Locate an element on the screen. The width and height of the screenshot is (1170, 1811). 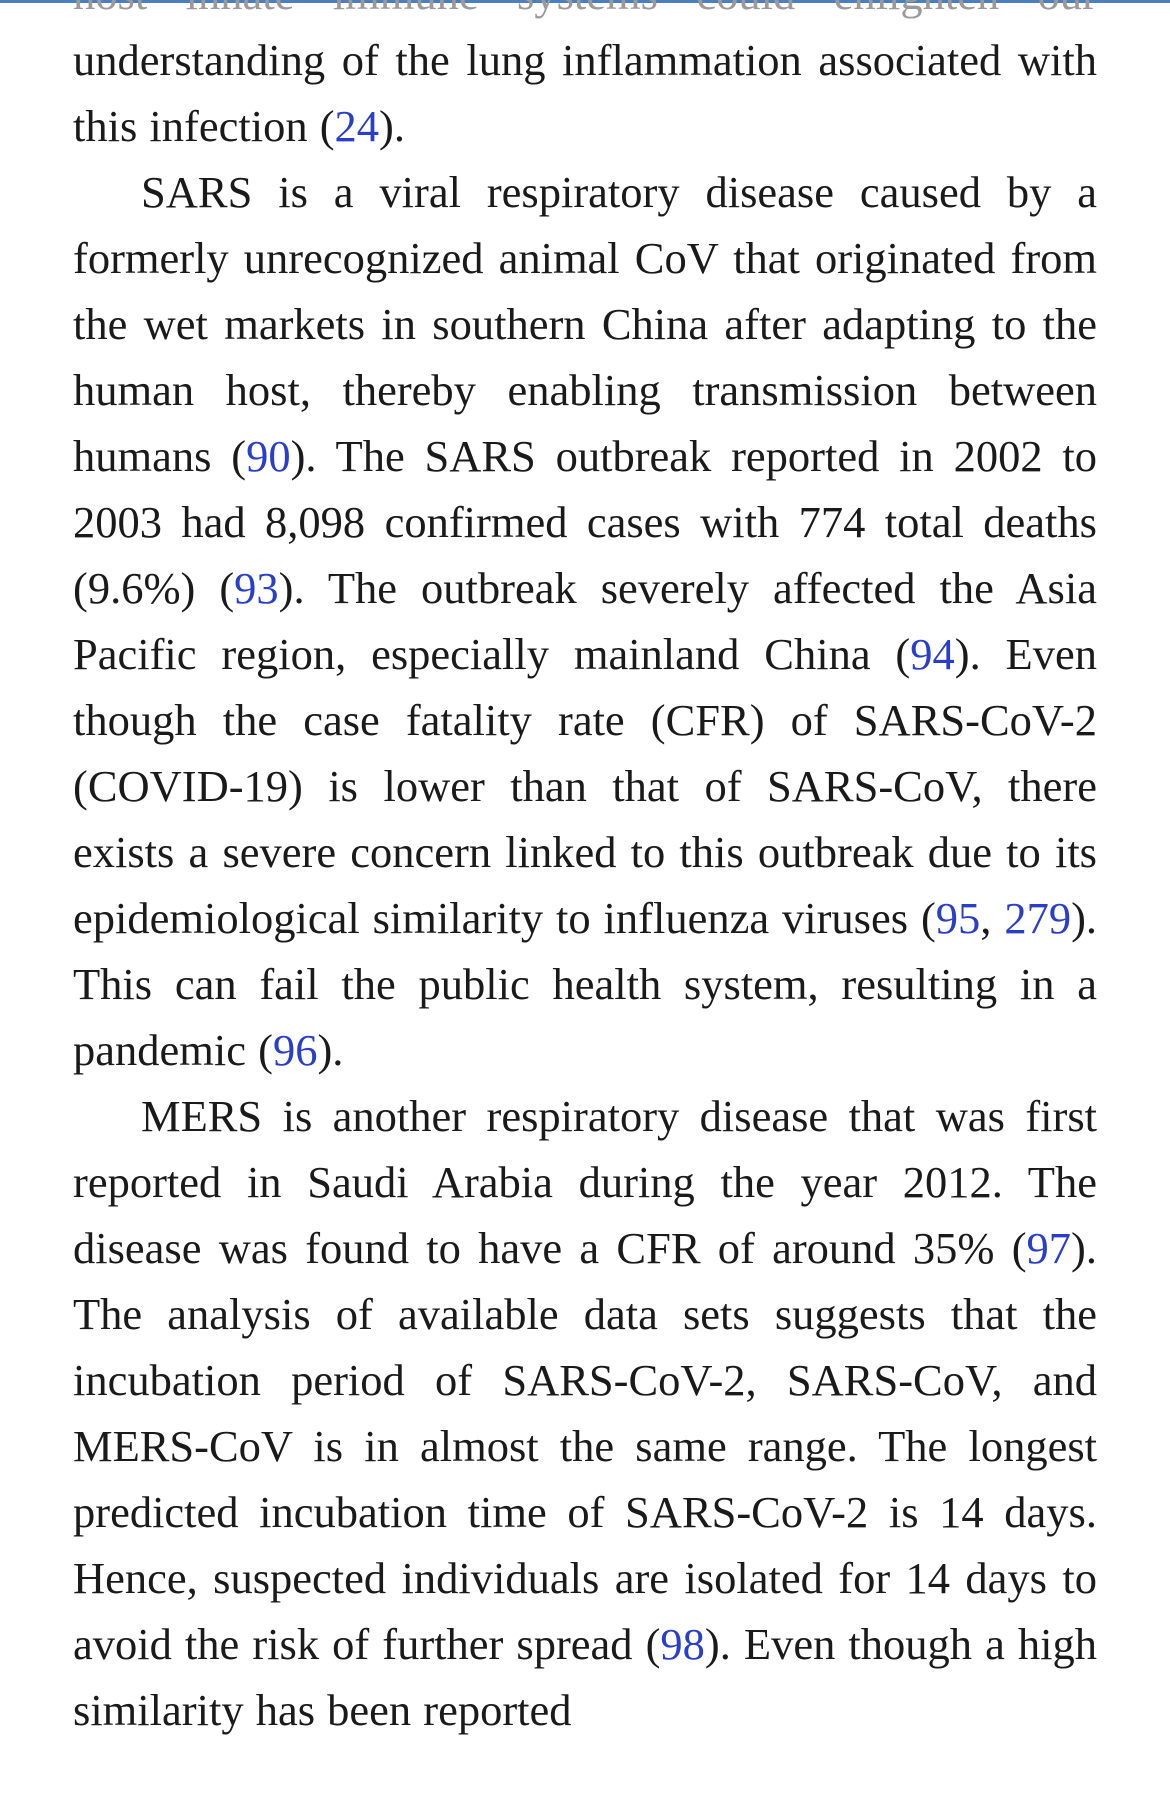
text-segment: , is located at coordinates (992, 918).